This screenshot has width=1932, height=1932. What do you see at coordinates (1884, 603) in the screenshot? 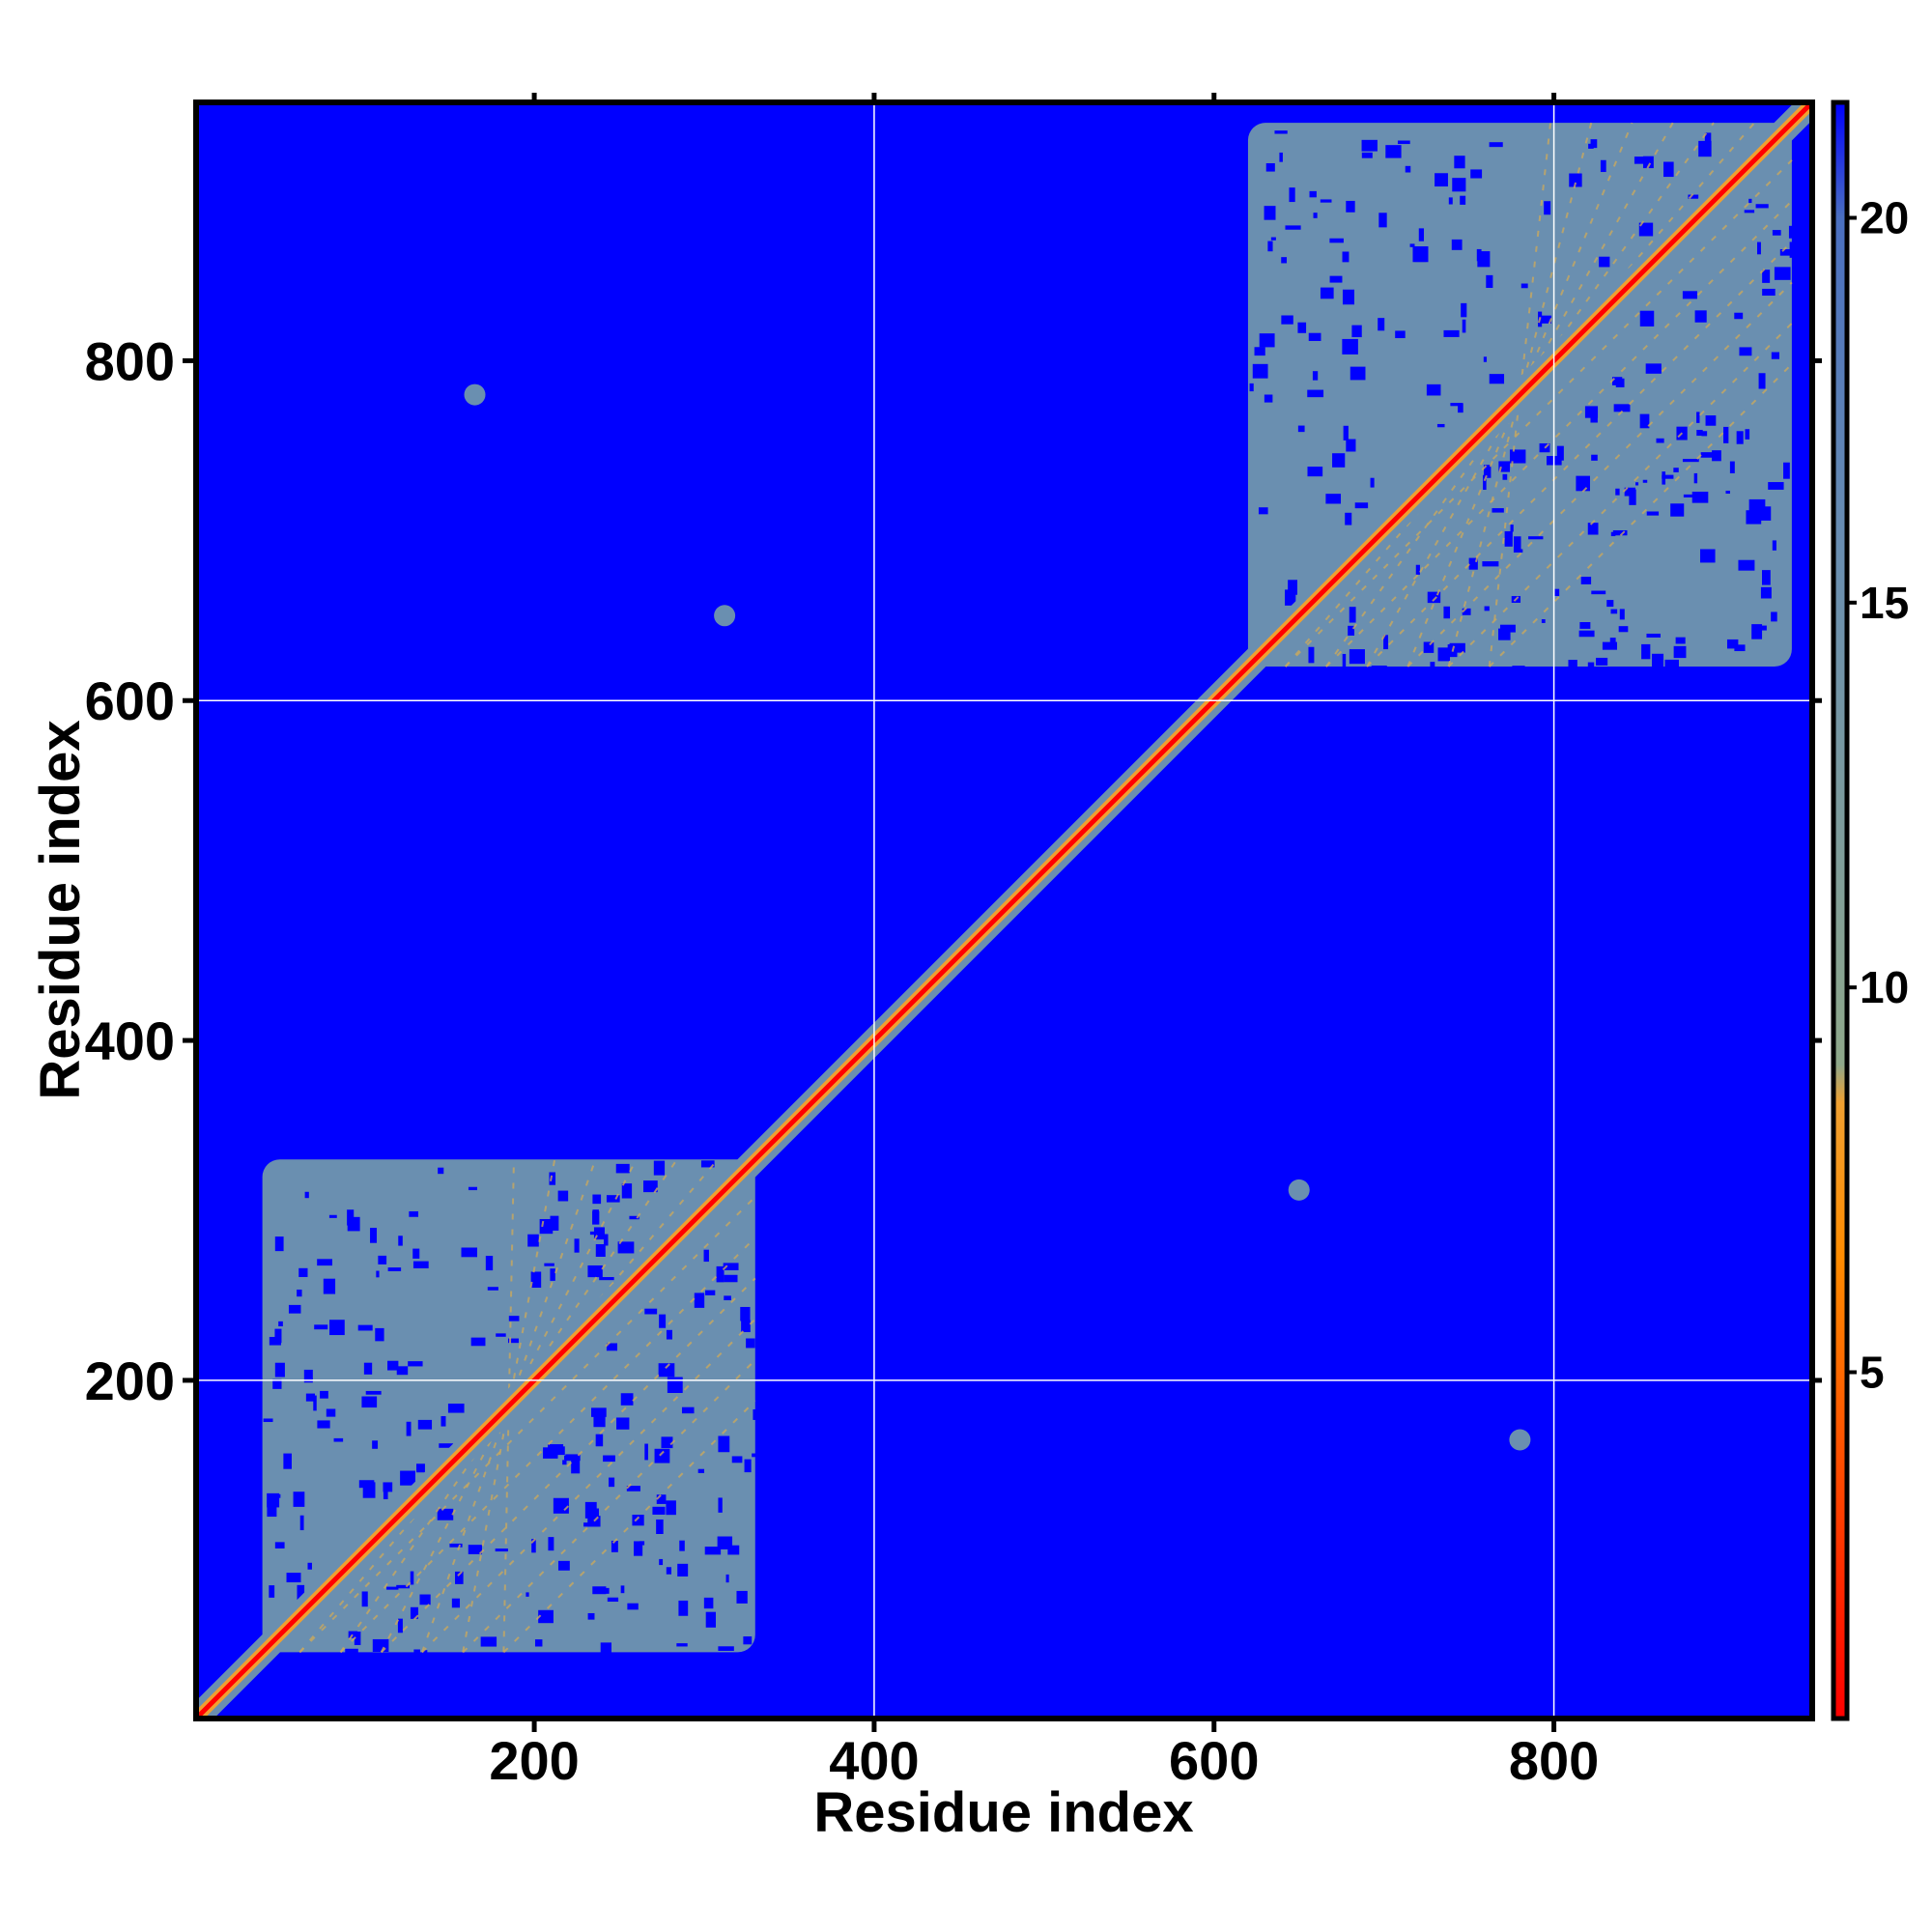
I see `colorbar-tick-label: 15` at bounding box center [1884, 603].